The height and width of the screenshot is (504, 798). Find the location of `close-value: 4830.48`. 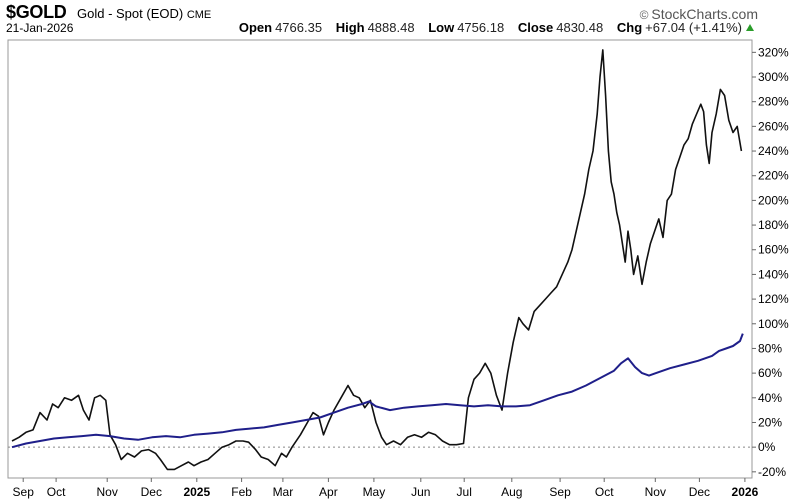

close-value: 4830.48 is located at coordinates (580, 27).